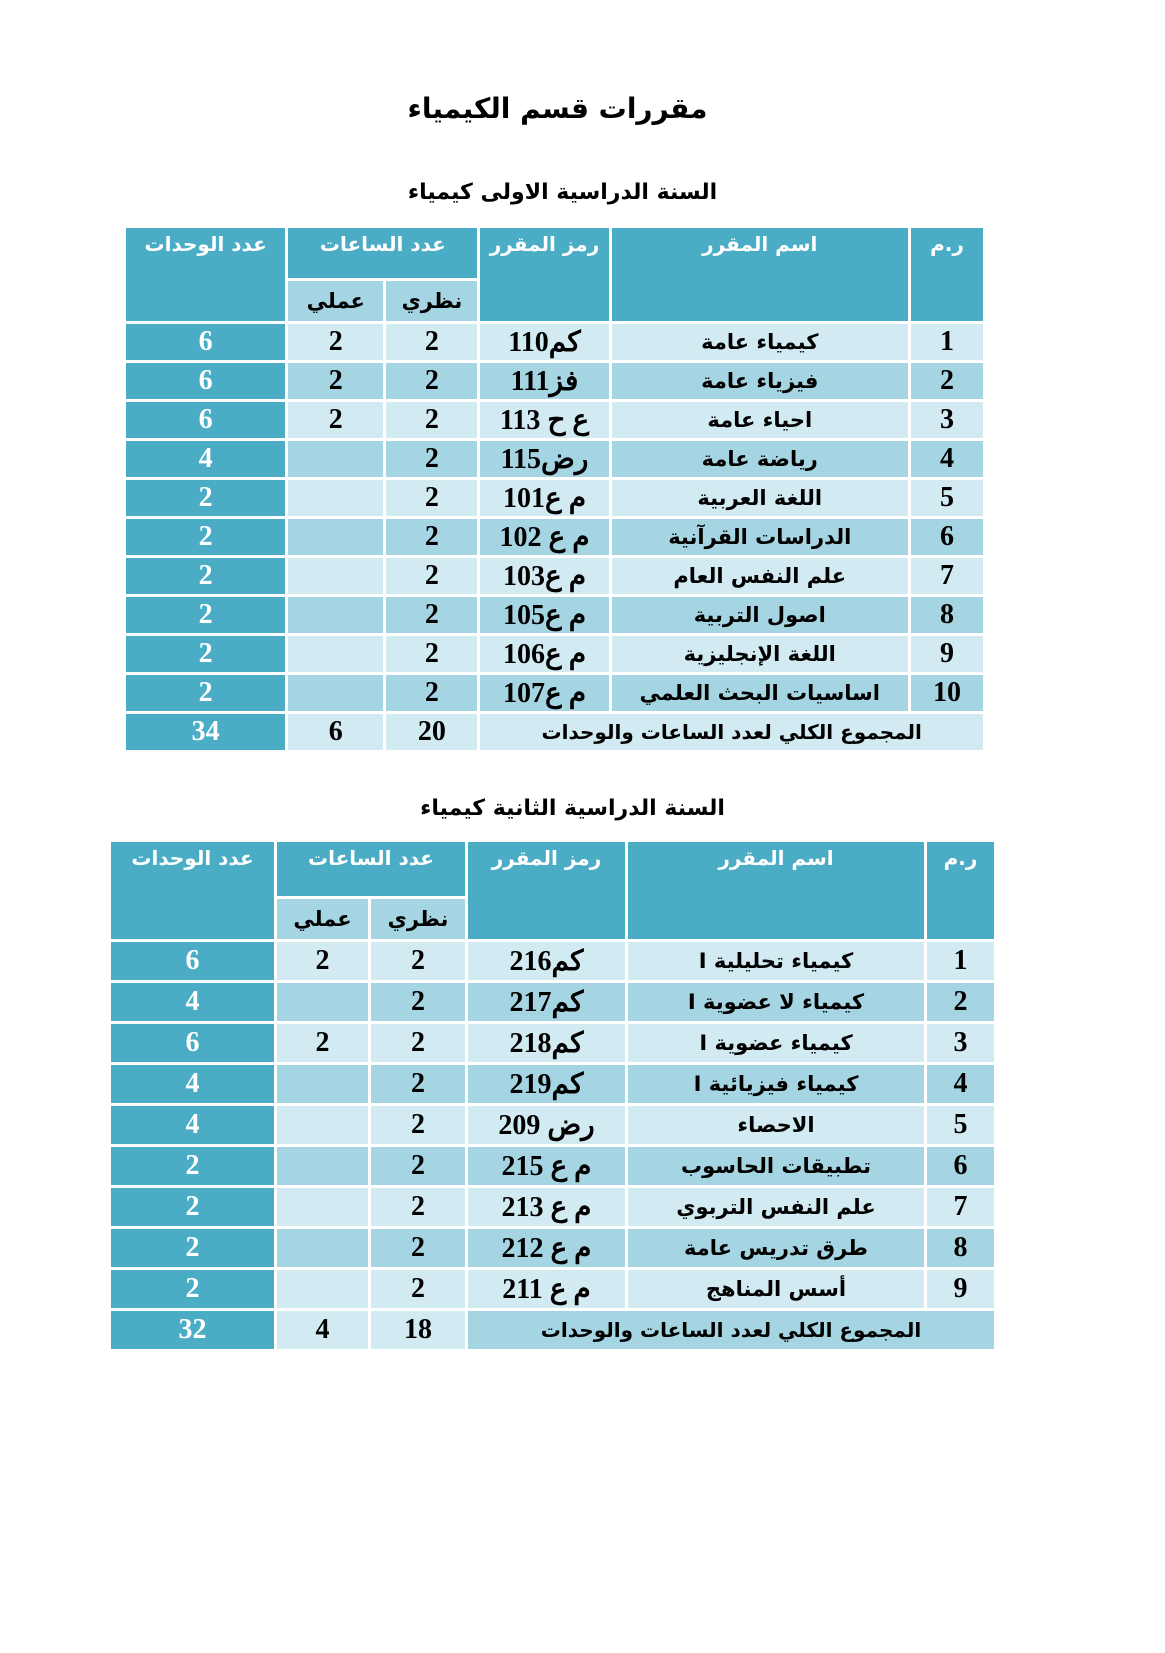  What do you see at coordinates (544, 342) in the screenshot?
I see `course-code: كم110` at bounding box center [544, 342].